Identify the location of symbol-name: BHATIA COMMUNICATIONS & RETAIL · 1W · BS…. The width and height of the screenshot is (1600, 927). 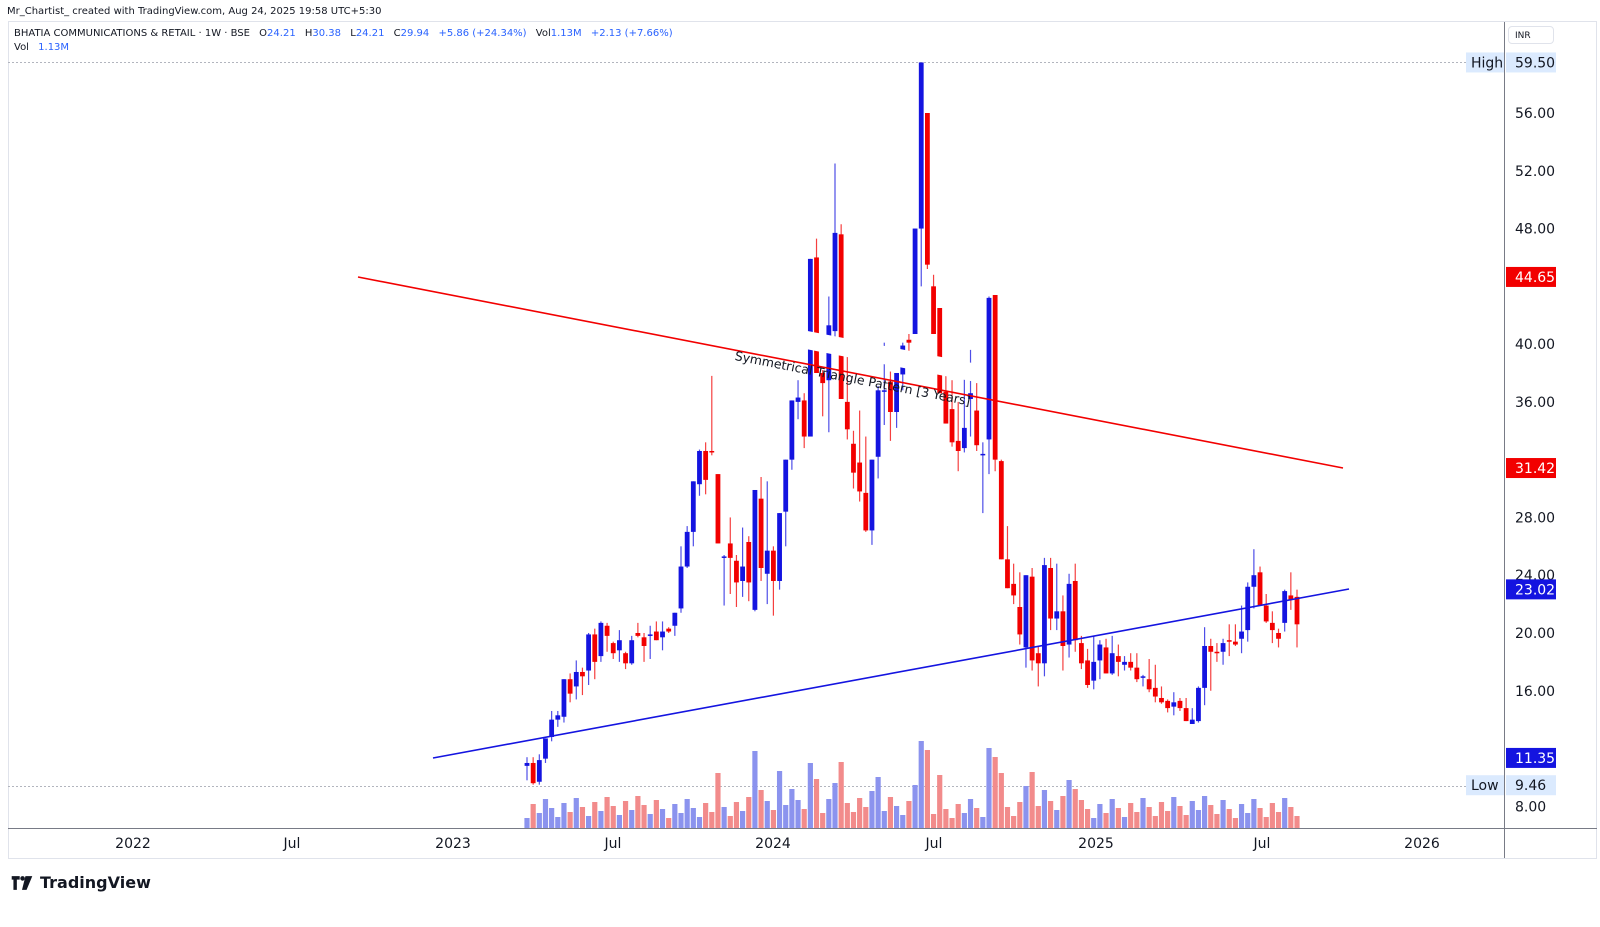
(132, 33).